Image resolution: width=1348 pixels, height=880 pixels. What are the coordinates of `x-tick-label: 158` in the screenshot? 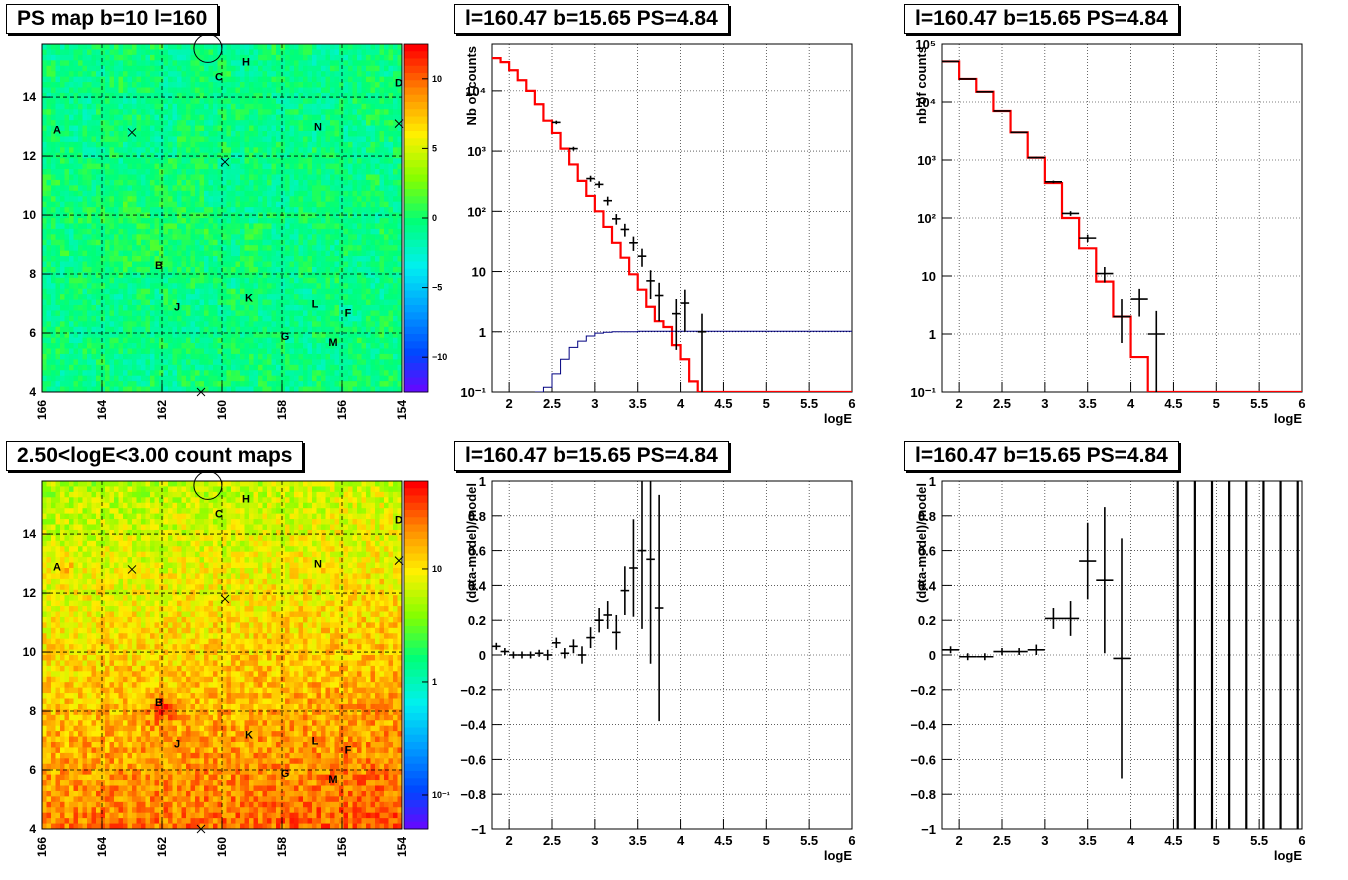 It's located at (282, 847).